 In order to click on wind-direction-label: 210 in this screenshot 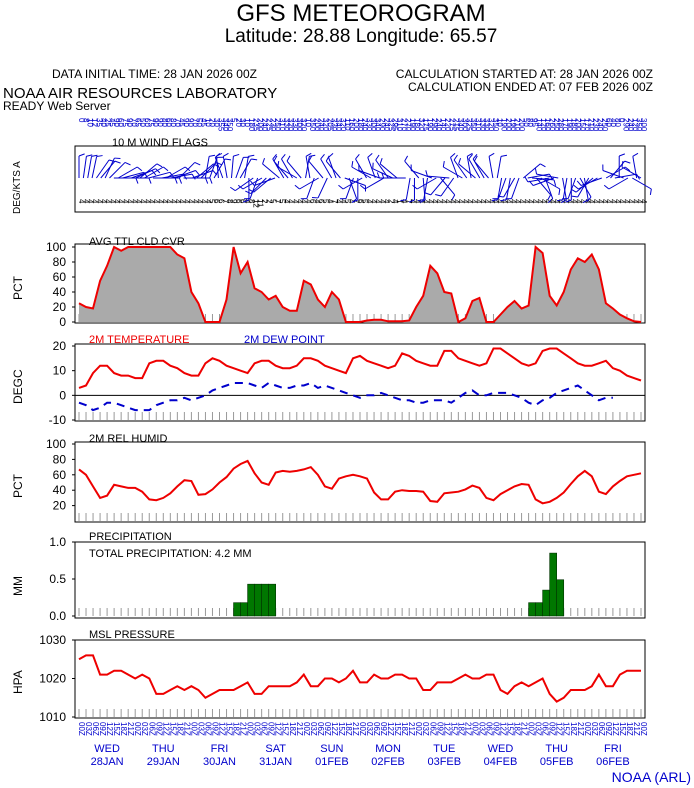, I will do `click(517, 125)`.